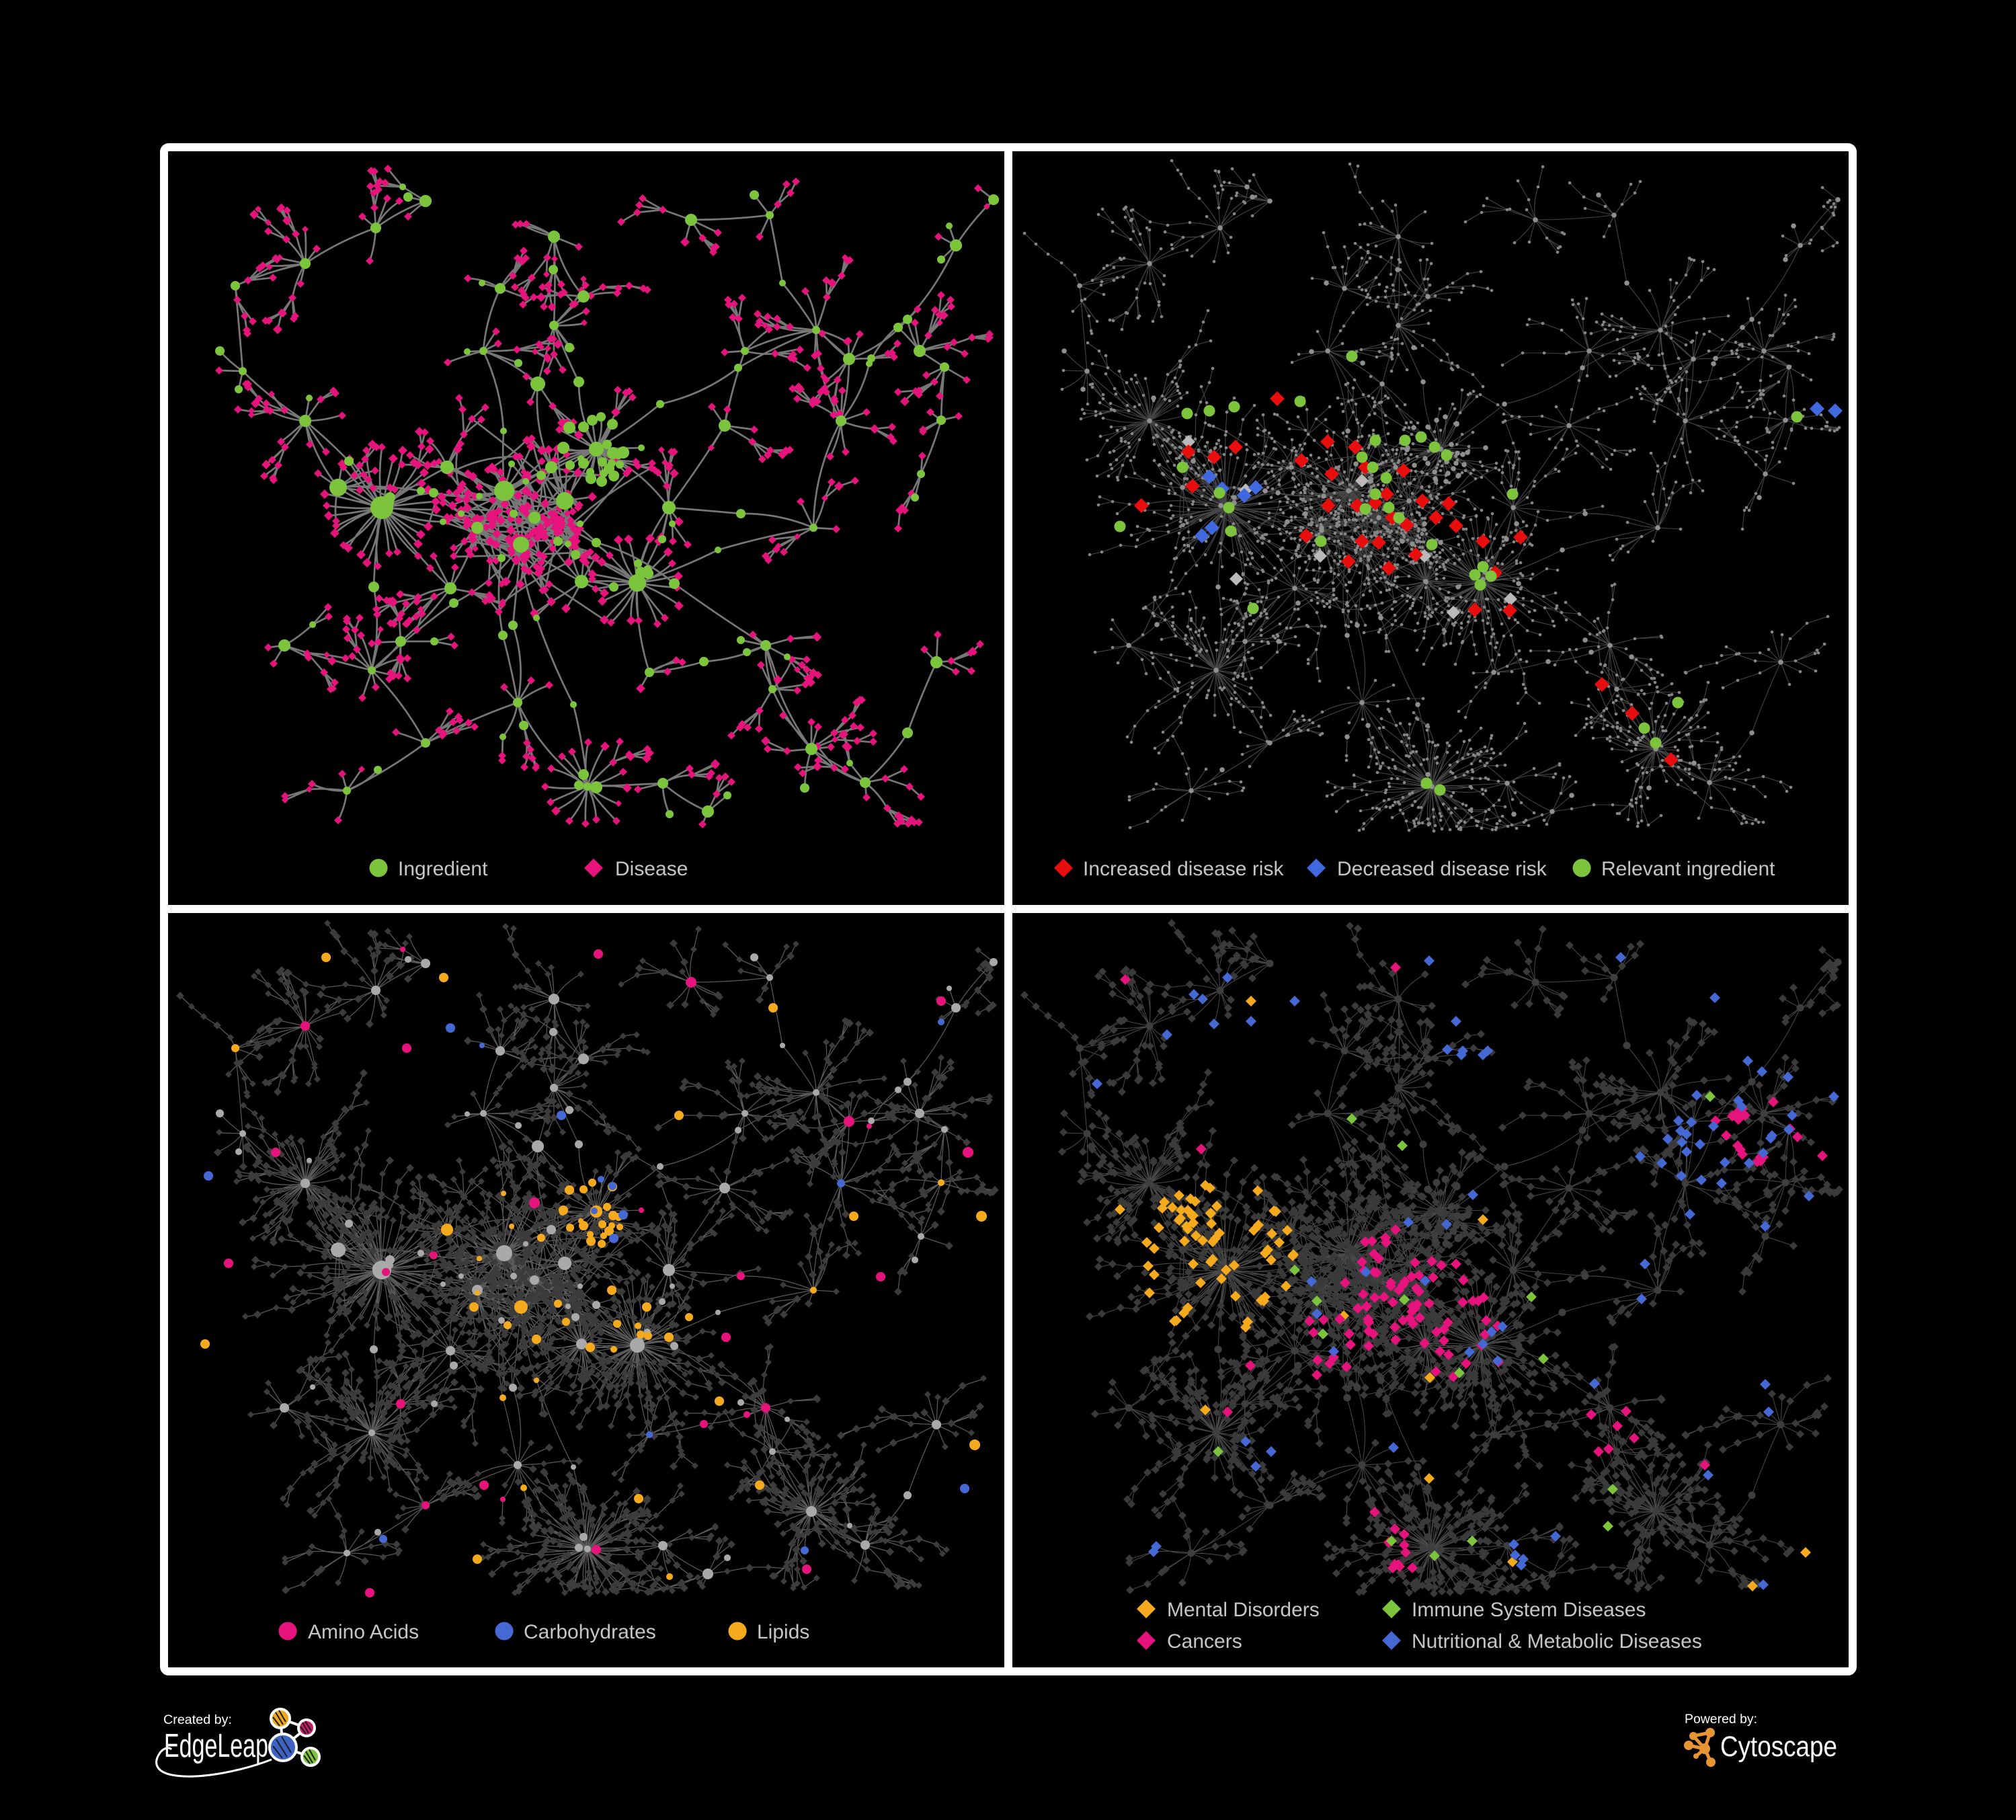 Image resolution: width=2016 pixels, height=1820 pixels. What do you see at coordinates (443, 869) in the screenshot?
I see `svg-text: Ingredient` at bounding box center [443, 869].